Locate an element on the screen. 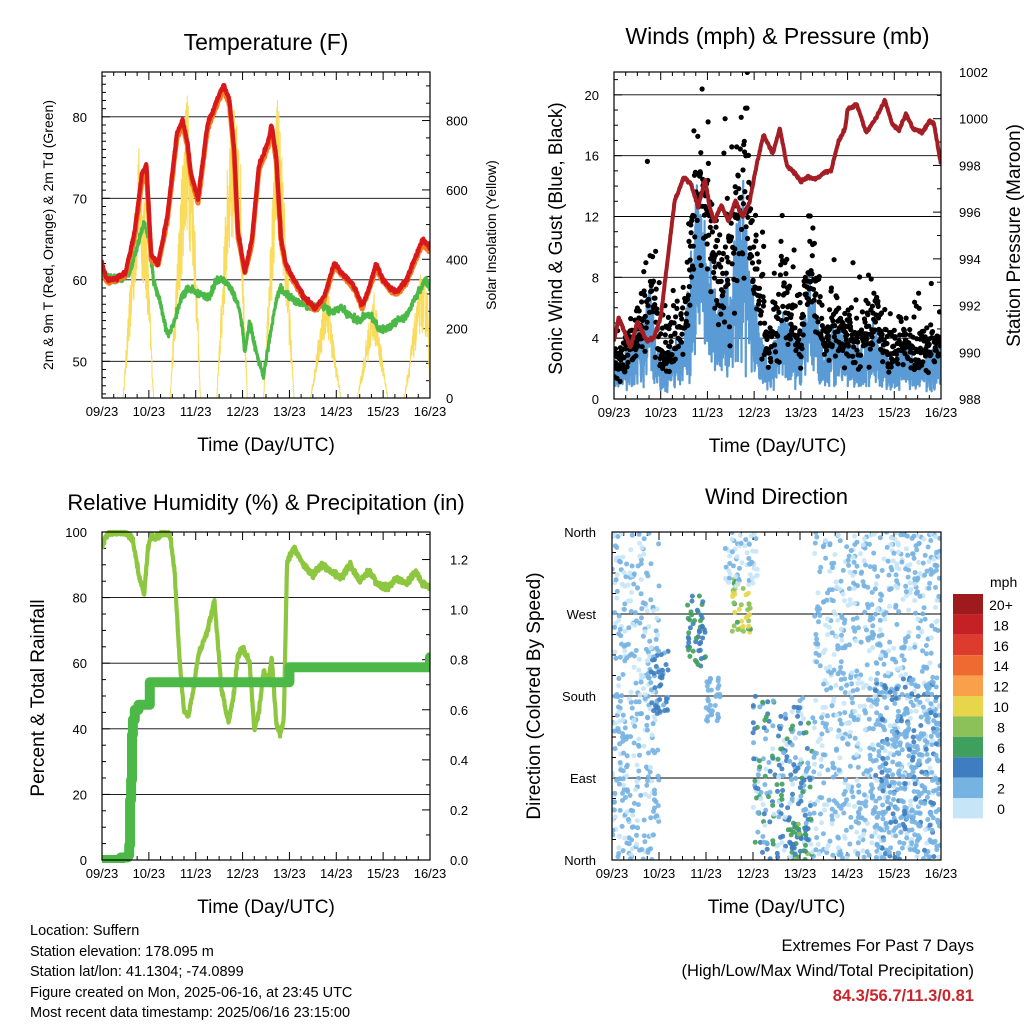 This screenshot has height=1024, width=1024. y-tick-label: 40 is located at coordinates (80, 729).